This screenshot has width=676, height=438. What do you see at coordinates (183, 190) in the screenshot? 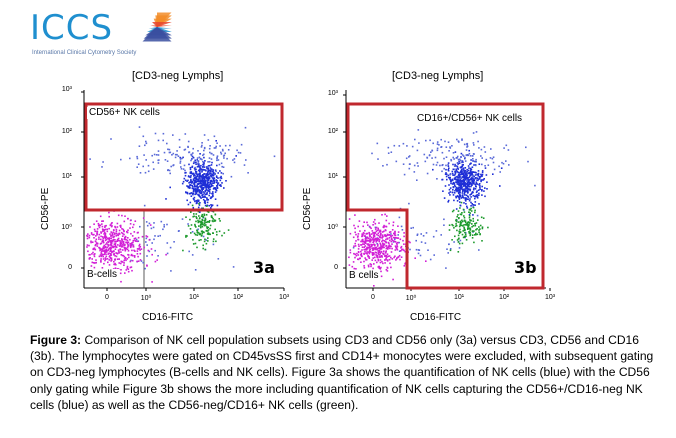
I see `scatter-area` at bounding box center [183, 190].